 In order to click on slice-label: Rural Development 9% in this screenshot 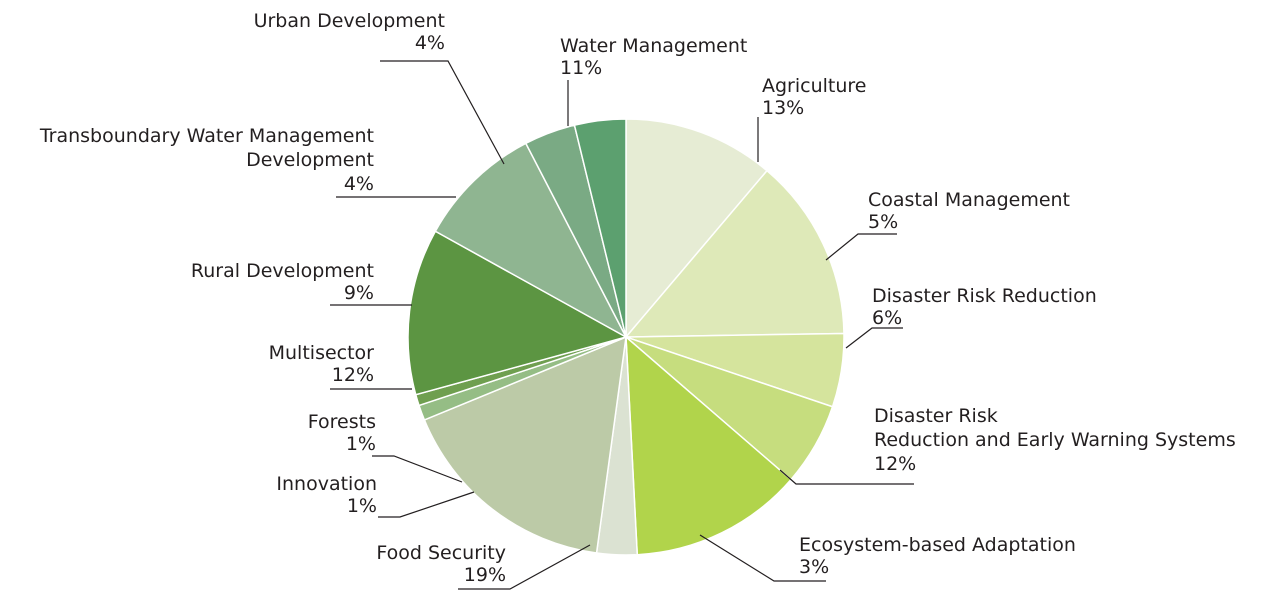, I will do `click(282, 282)`.